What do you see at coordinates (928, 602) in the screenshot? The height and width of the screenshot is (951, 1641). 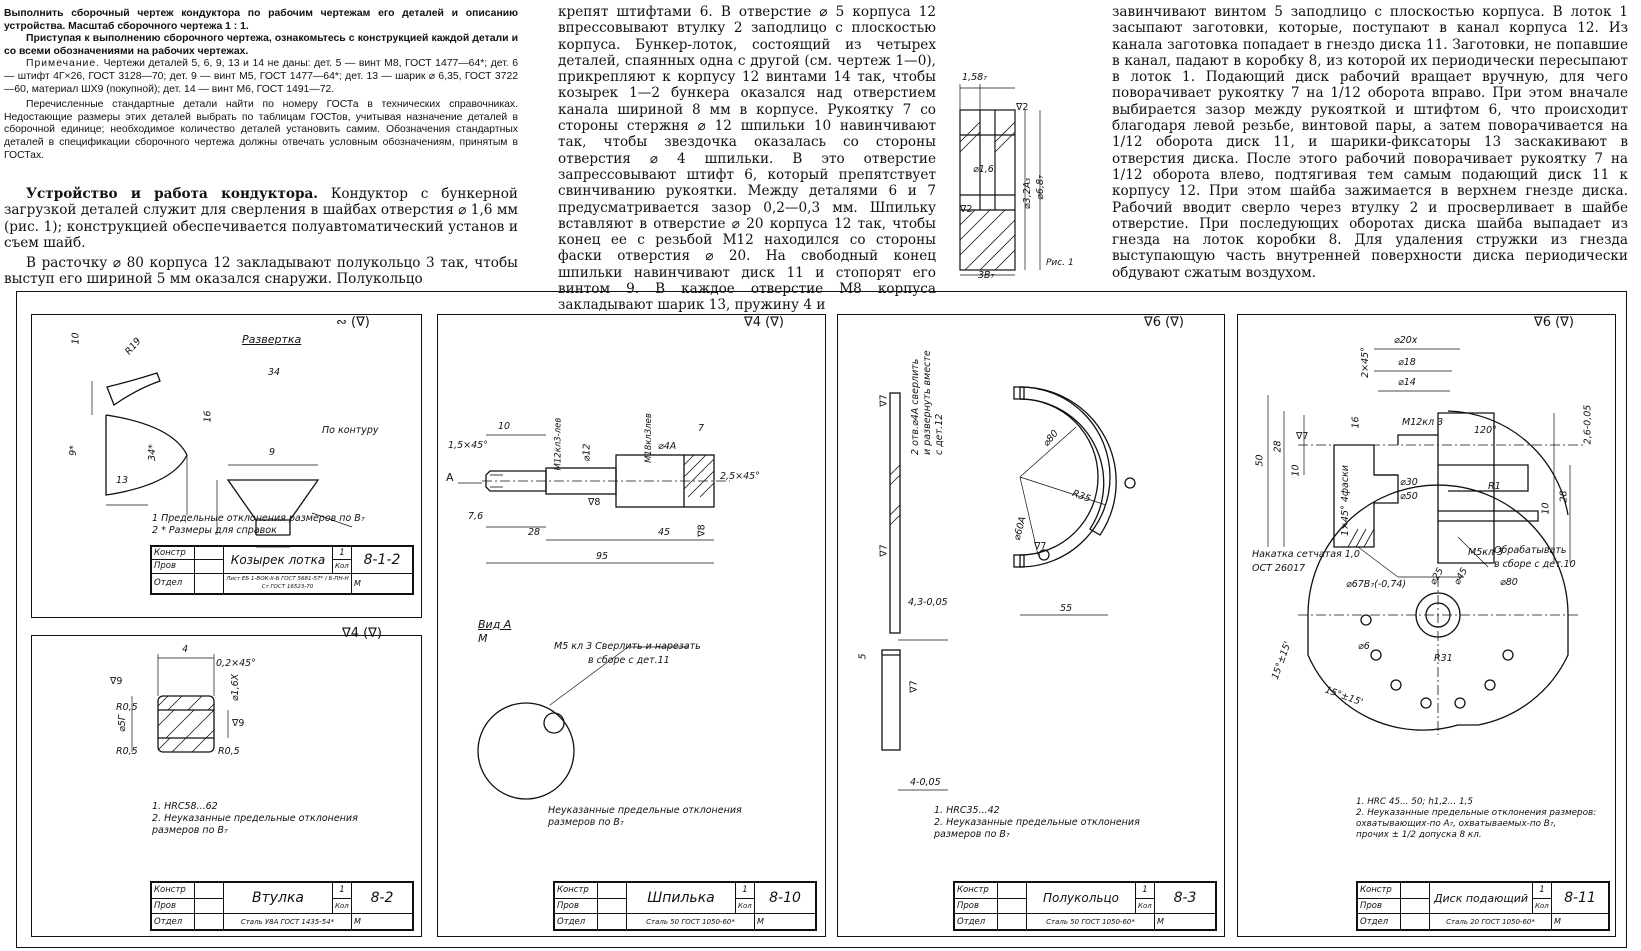 I see `dim-4-3: 4,3-0,05` at bounding box center [928, 602].